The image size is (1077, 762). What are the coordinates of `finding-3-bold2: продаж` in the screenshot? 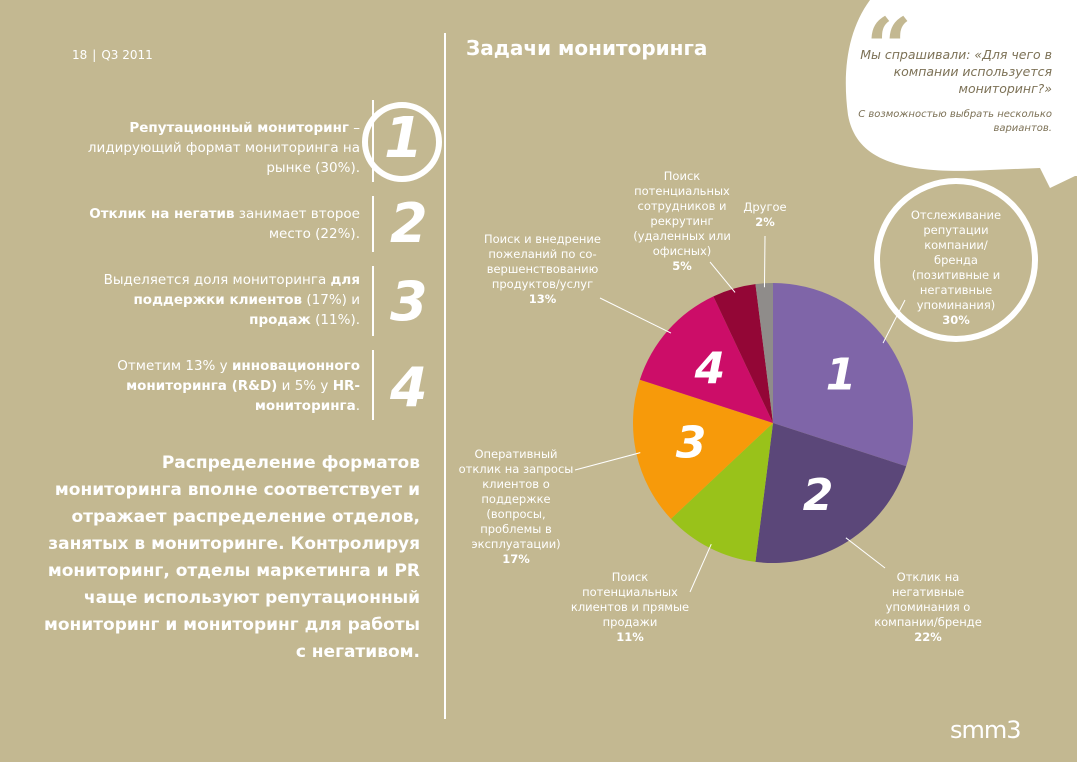 It's located at (280, 320).